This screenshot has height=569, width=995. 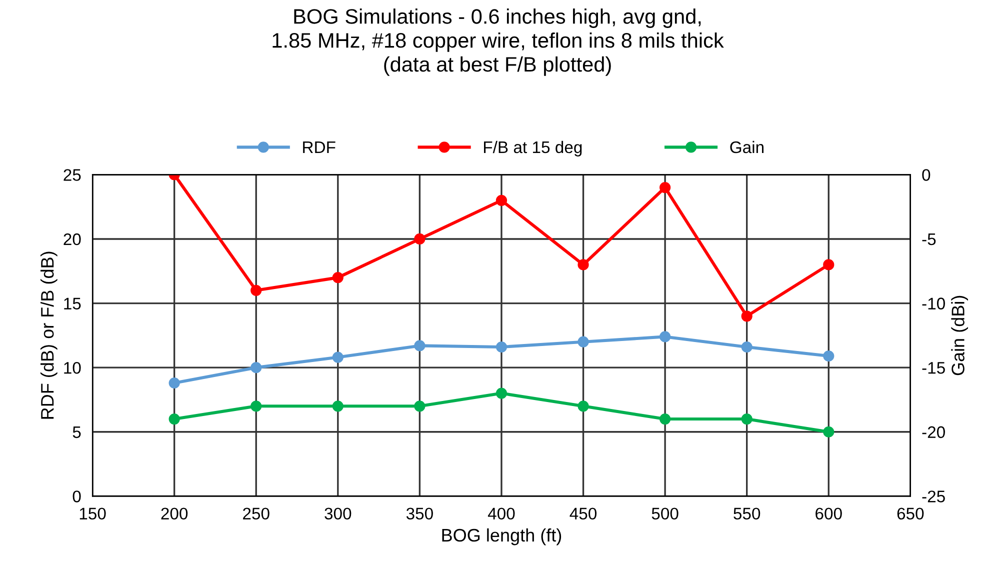 I want to click on y2-tick-label: -15, so click(x=933, y=368).